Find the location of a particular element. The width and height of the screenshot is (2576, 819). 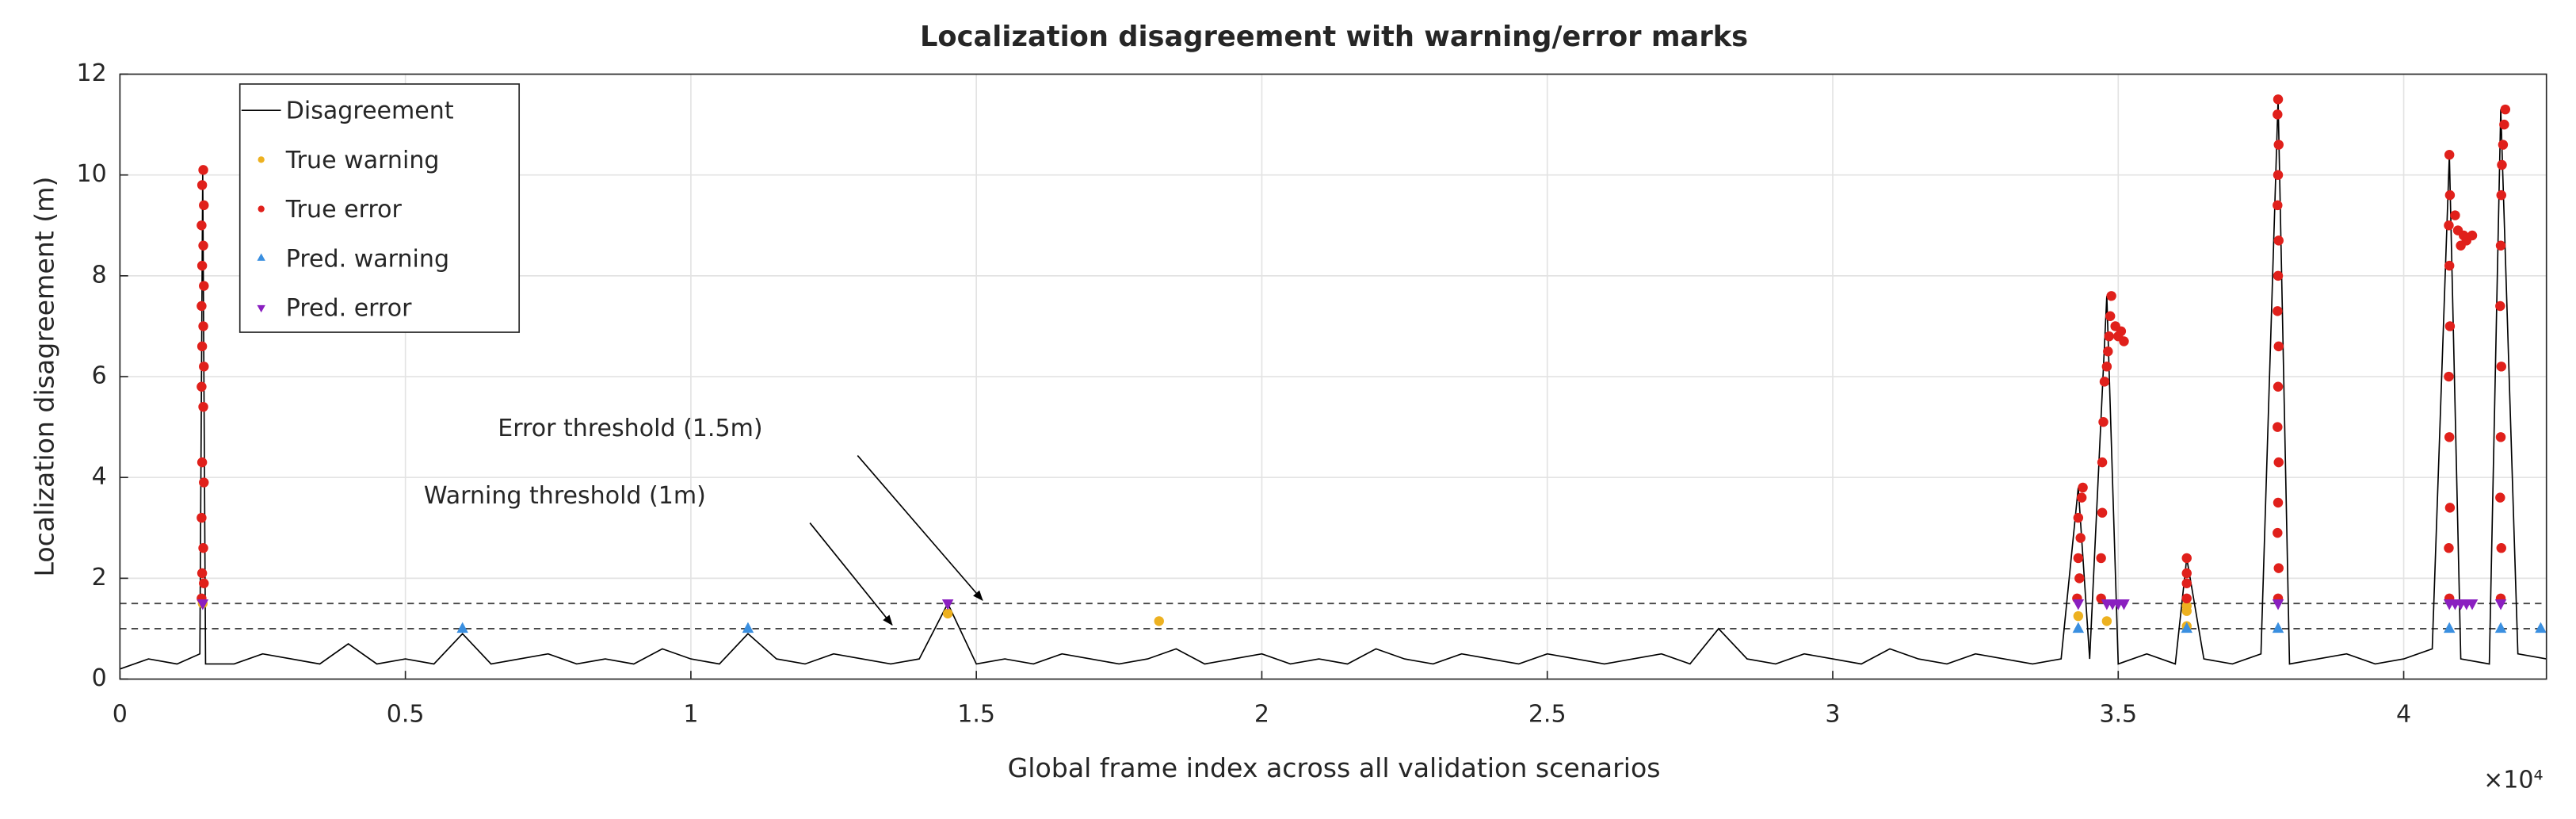

y-tick-label: 4 is located at coordinates (99, 477).